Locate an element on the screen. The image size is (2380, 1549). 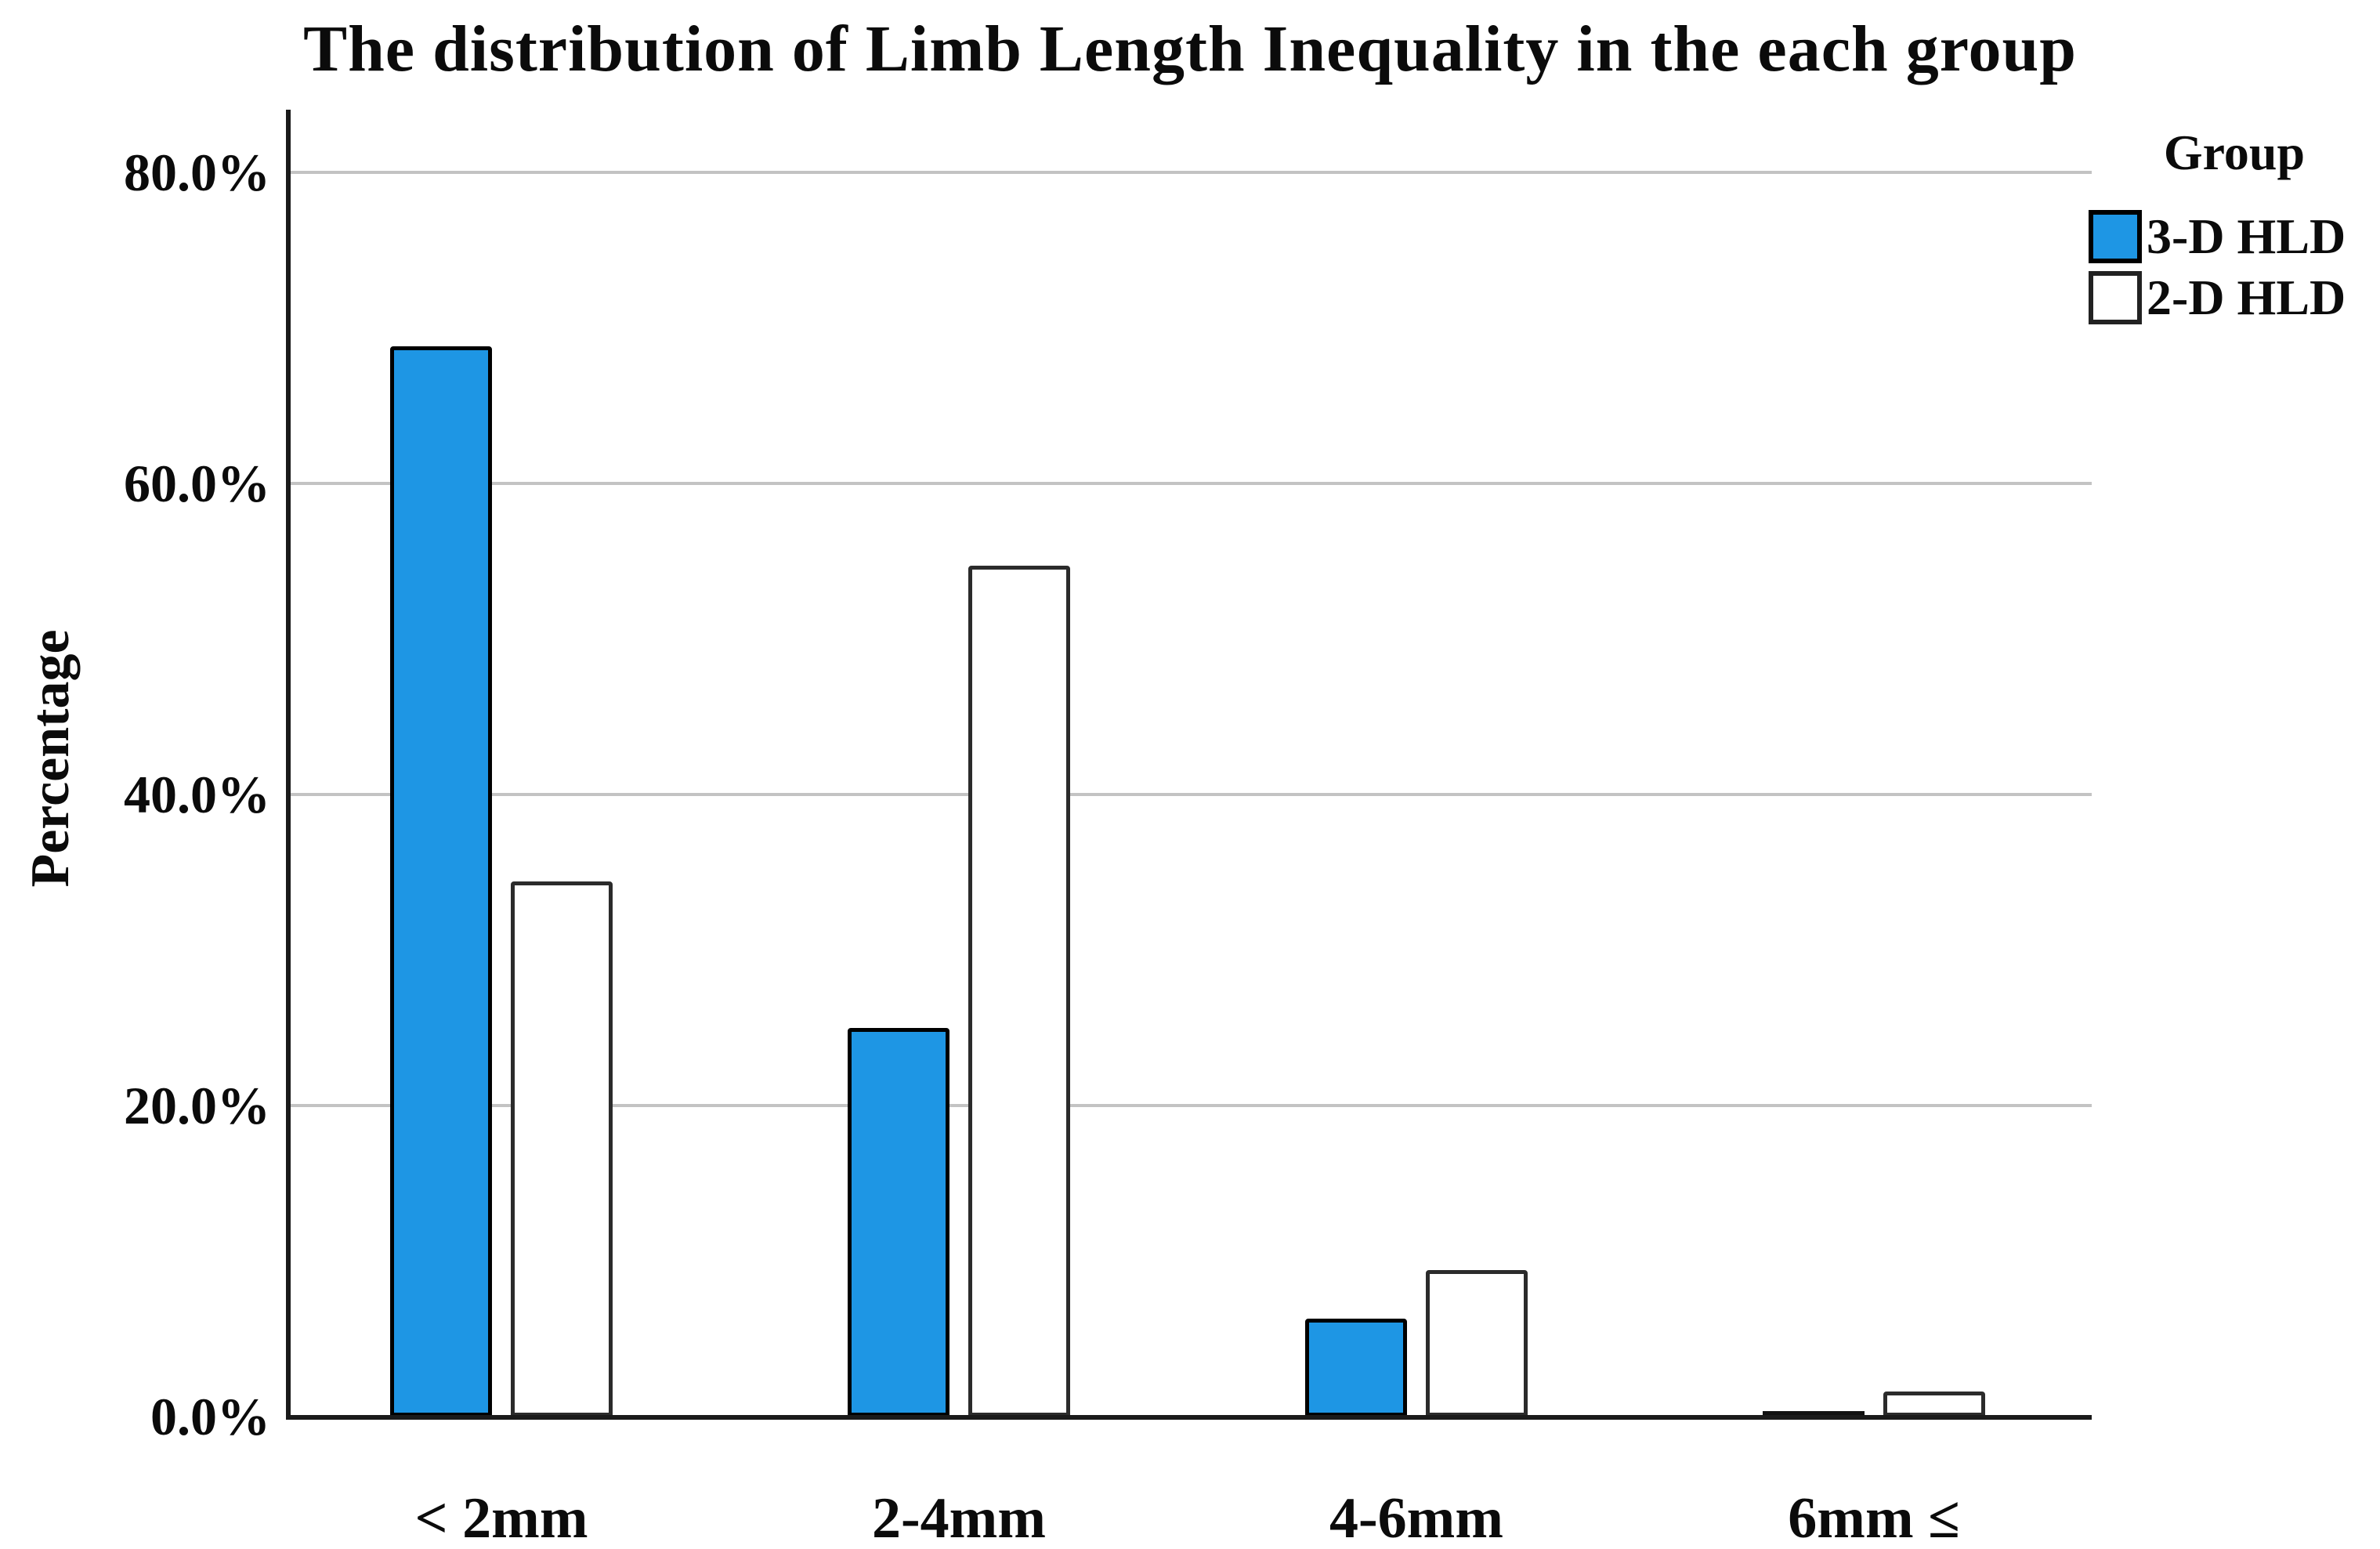
bar-2-d-hld-group4 is located at coordinates (1934, 1405).